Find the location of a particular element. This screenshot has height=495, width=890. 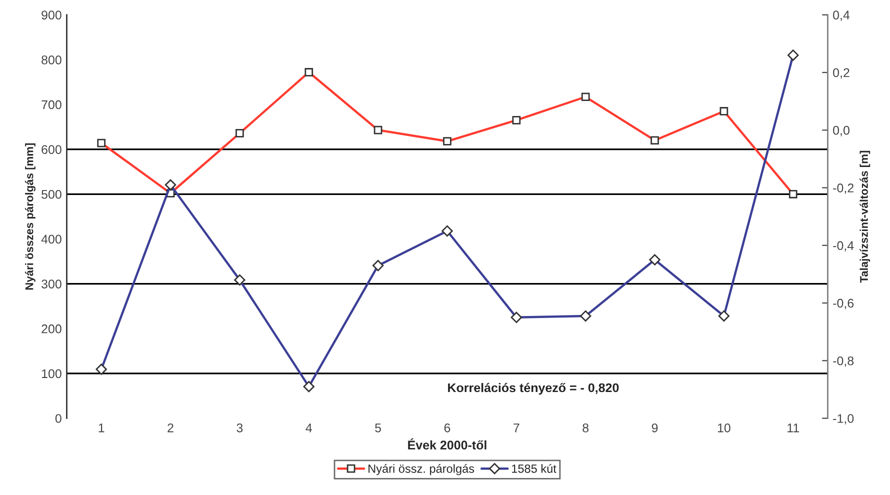

x-tick-label: 9 is located at coordinates (655, 427).